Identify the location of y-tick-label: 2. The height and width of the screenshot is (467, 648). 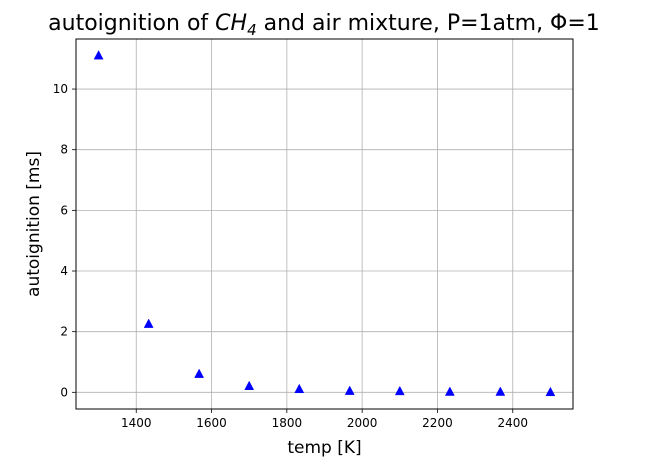
(64, 332).